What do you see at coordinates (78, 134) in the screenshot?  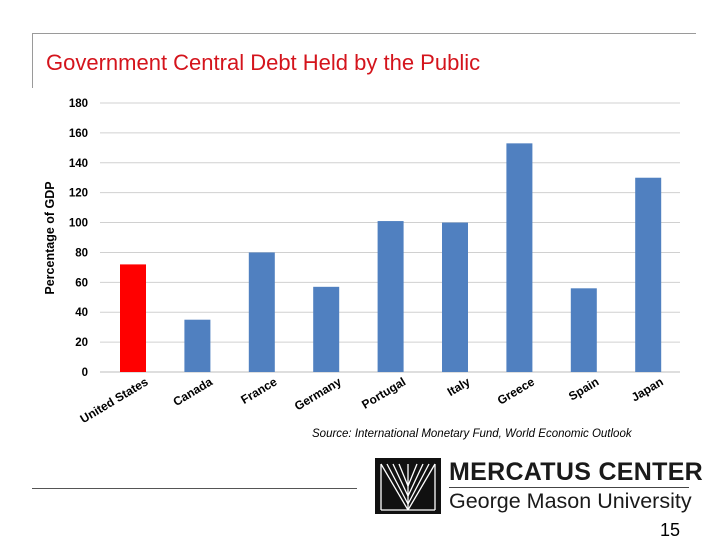 I see `y-tick-label: 160` at bounding box center [78, 134].